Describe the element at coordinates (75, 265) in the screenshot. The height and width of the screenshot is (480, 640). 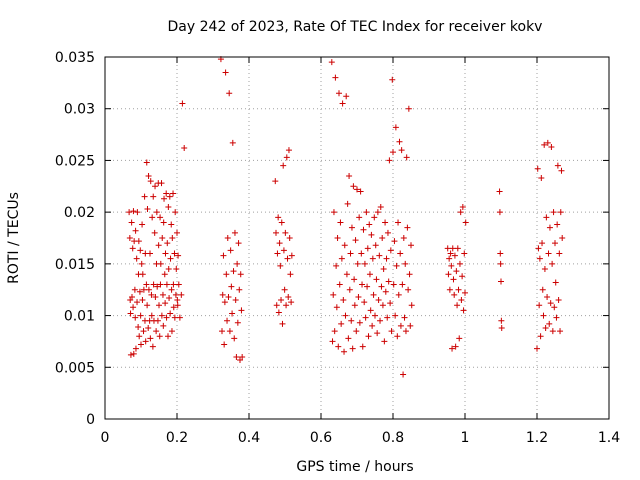
I see `y-tick-label: 0.015` at that location.